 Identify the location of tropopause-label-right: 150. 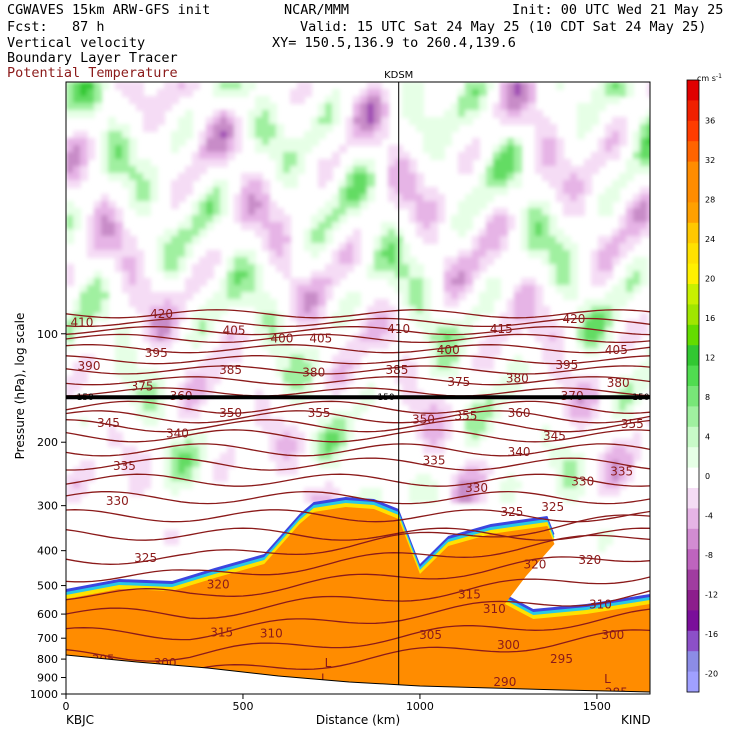
(640, 398).